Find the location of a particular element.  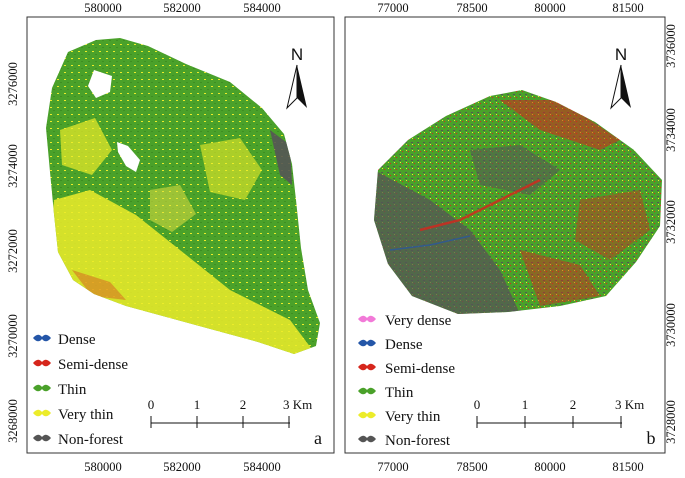

north-letter-b: N is located at coordinates (621, 54).